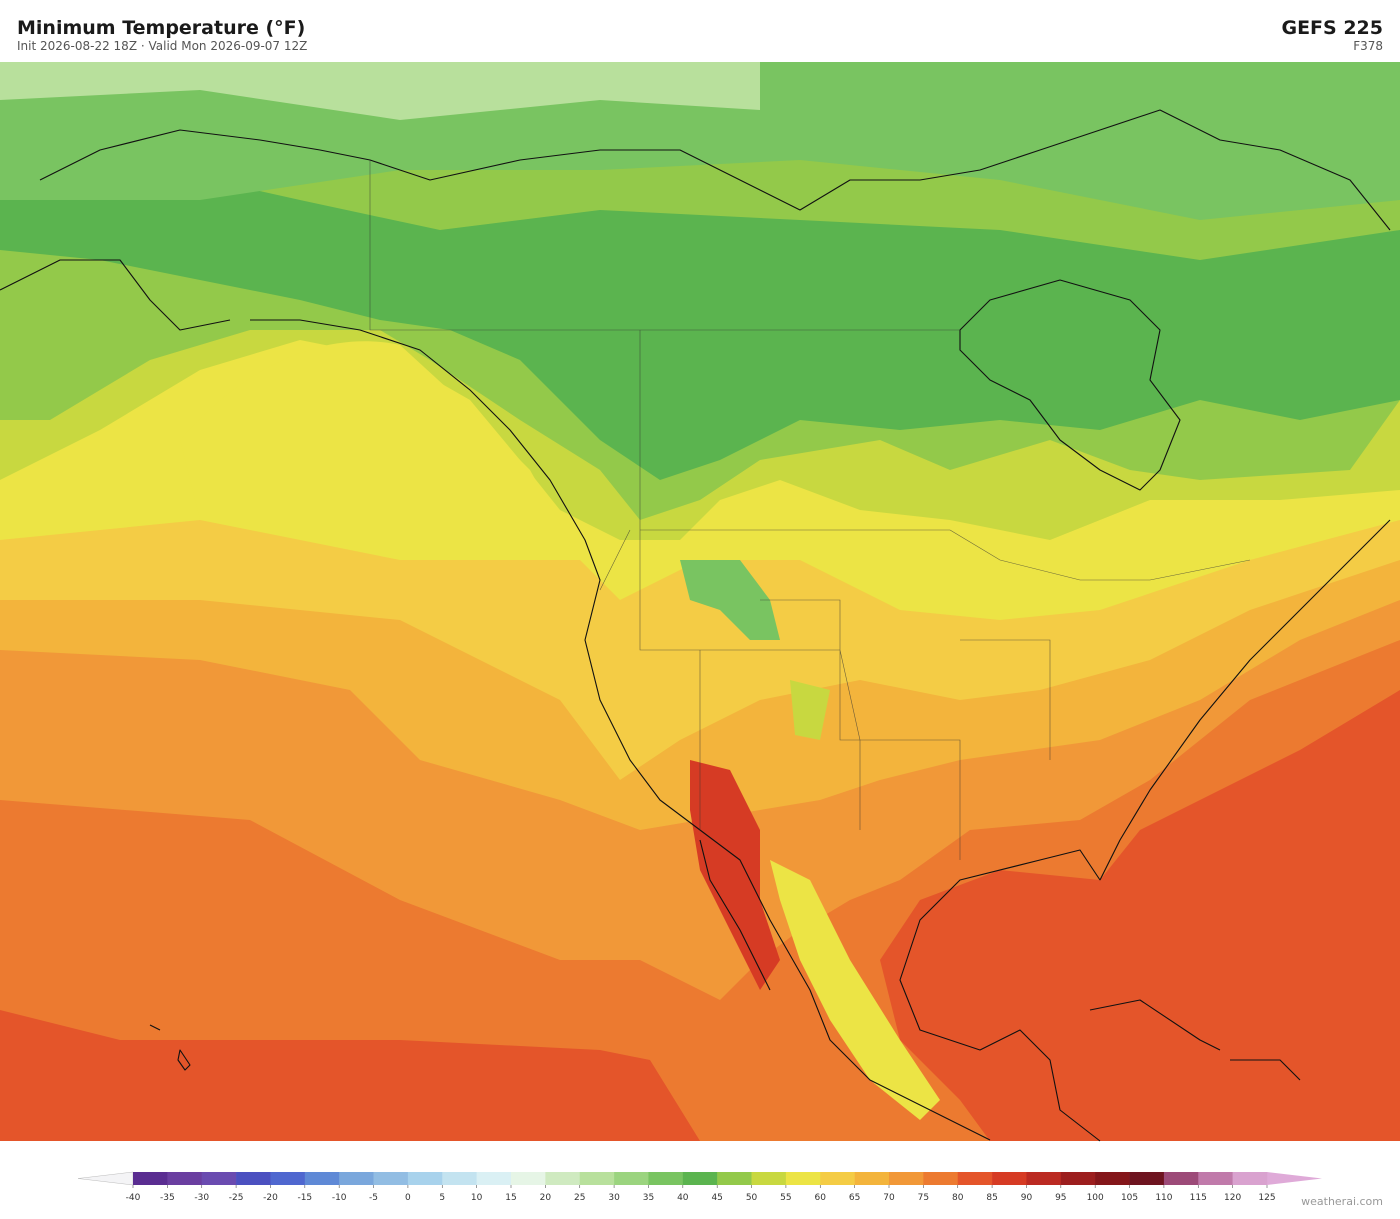  What do you see at coordinates (785, 1198) in the screenshot?
I see `colorbar-tick-label: 55` at bounding box center [785, 1198].